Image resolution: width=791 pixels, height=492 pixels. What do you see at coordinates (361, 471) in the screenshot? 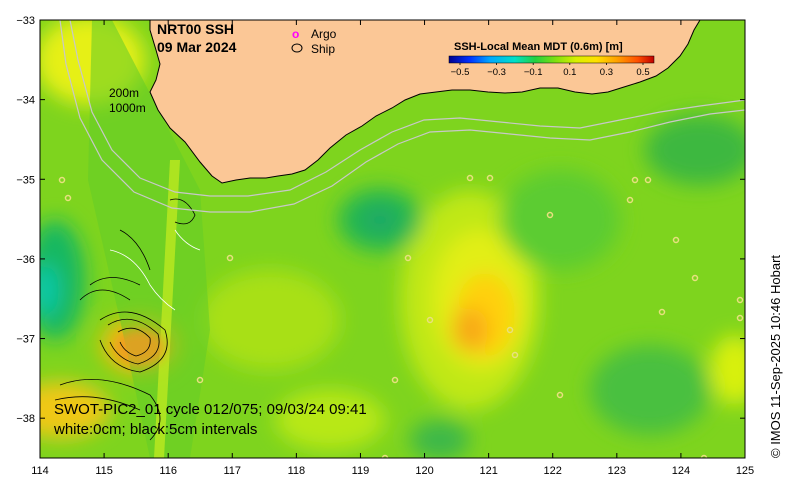
I see `lon-tick-label: 119` at bounding box center [361, 471].